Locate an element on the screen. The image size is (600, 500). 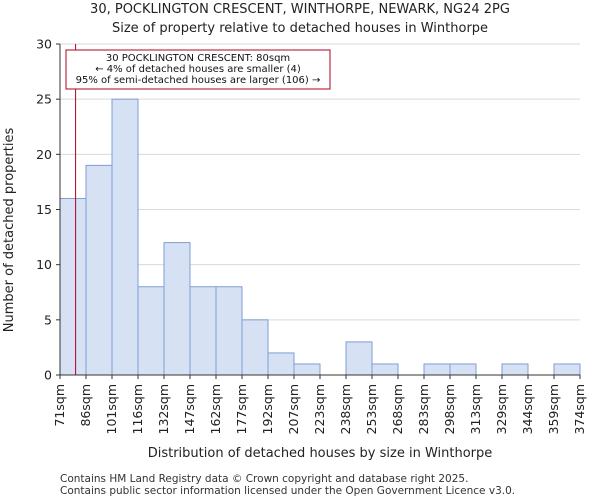
y-tick-label: 10 is located at coordinates (44, 264).